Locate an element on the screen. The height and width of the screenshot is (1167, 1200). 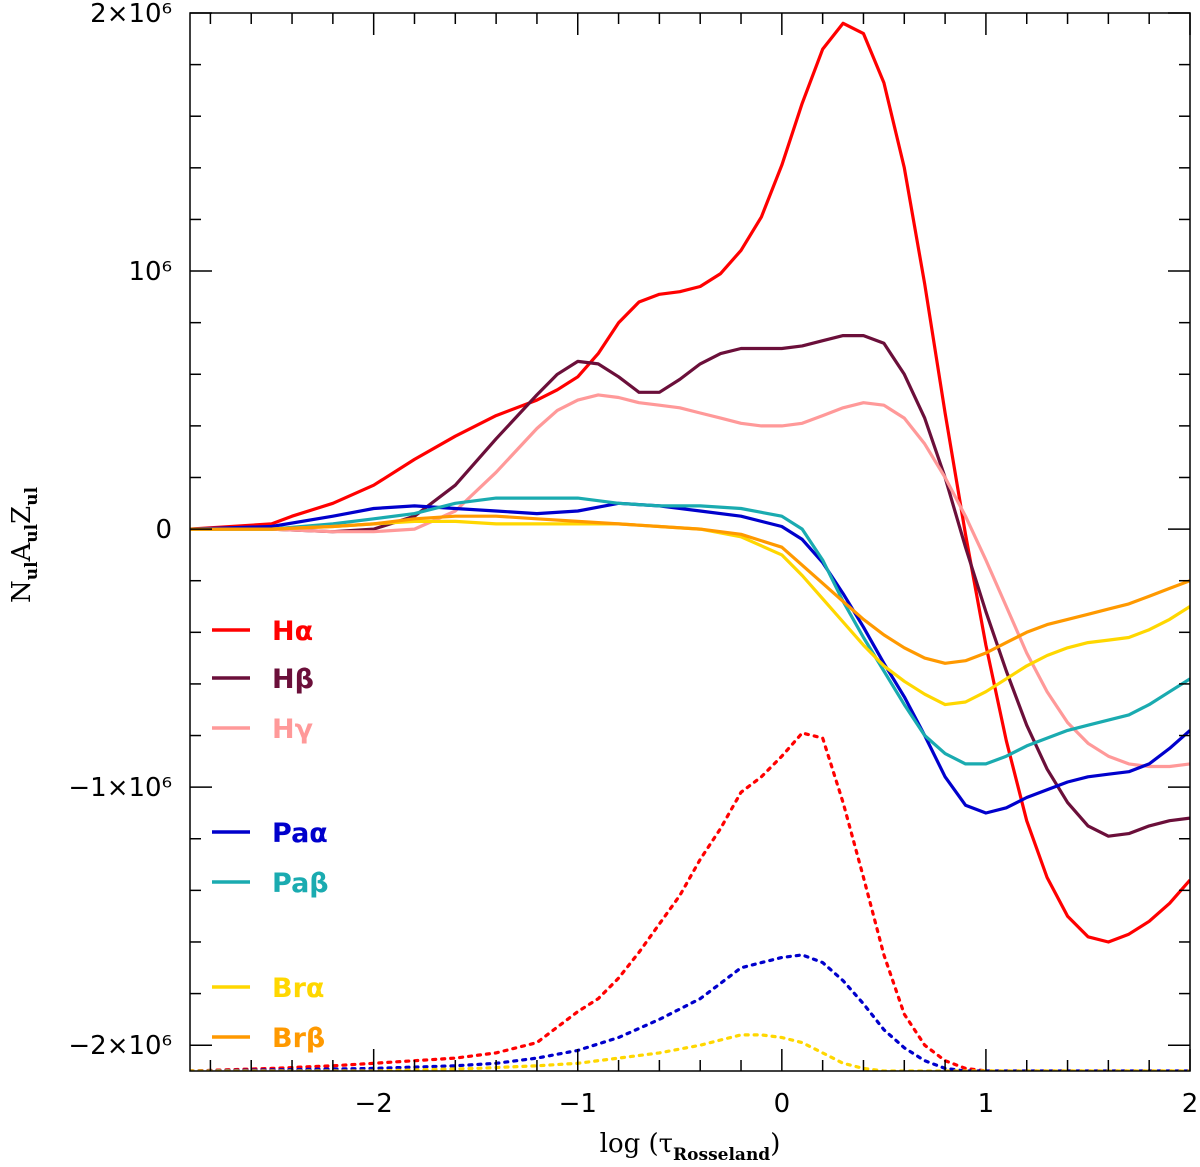
legend: Hα Hβ Hγ Paα Paβ Brα Brβ is located at coordinates (270, 835).